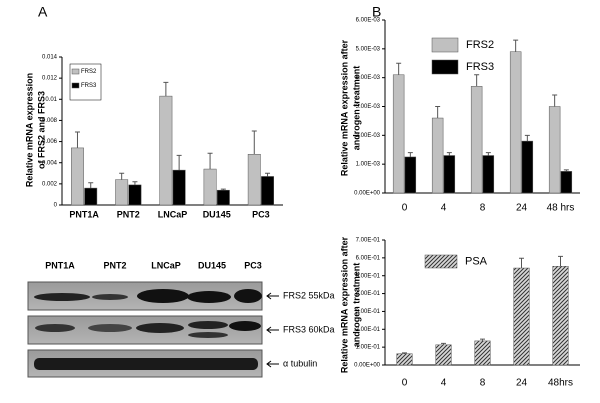  What do you see at coordinates (50, 184) in the screenshot?
I see `y-tick-label: 0.002` at bounding box center [50, 184].